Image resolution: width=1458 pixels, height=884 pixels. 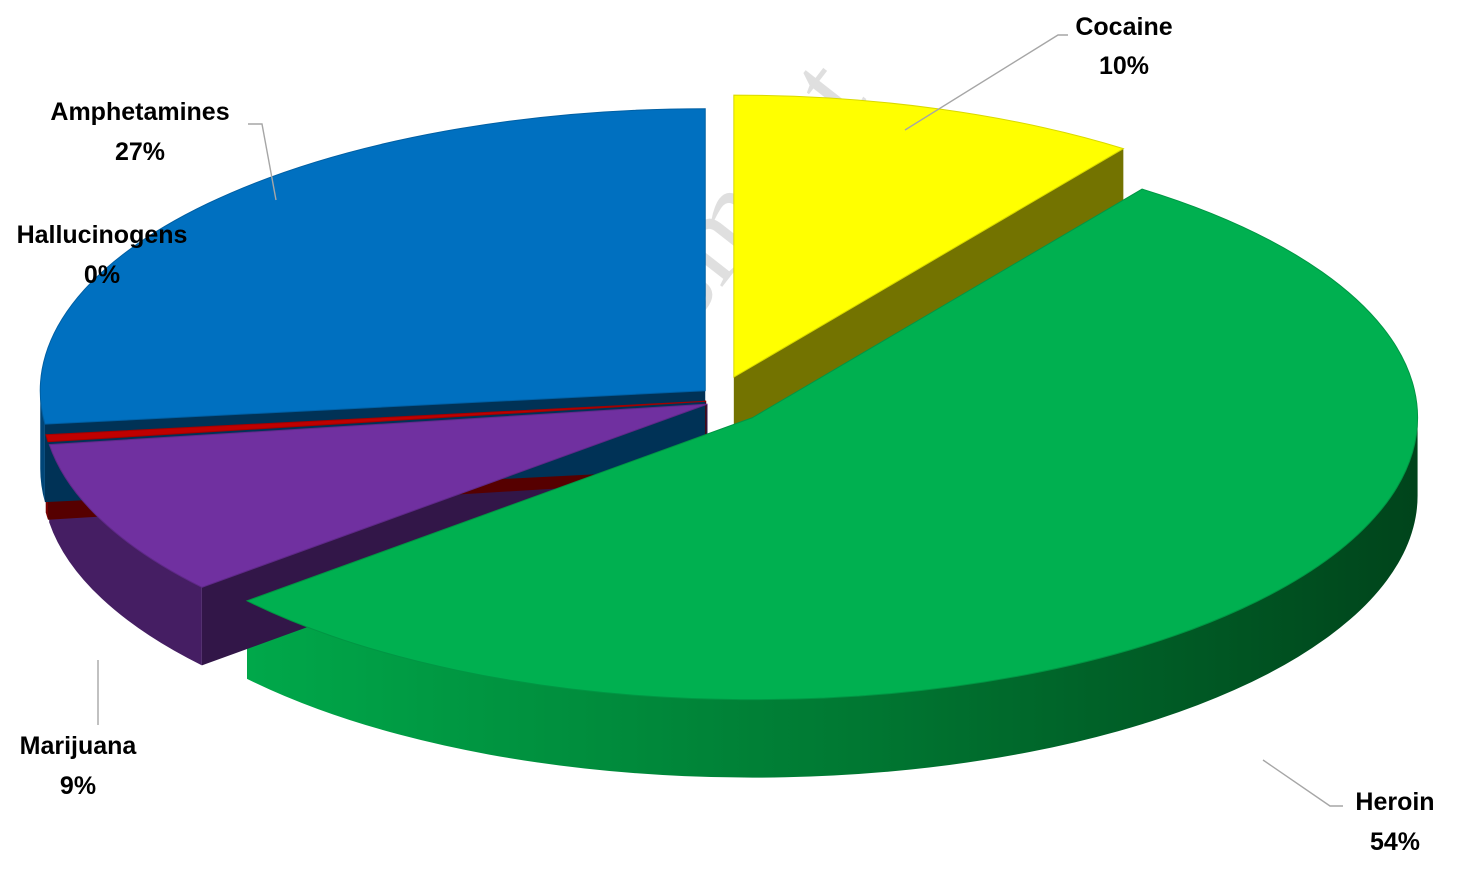 I want to click on label-percent-heroin: 54%, so click(x=1395, y=842).